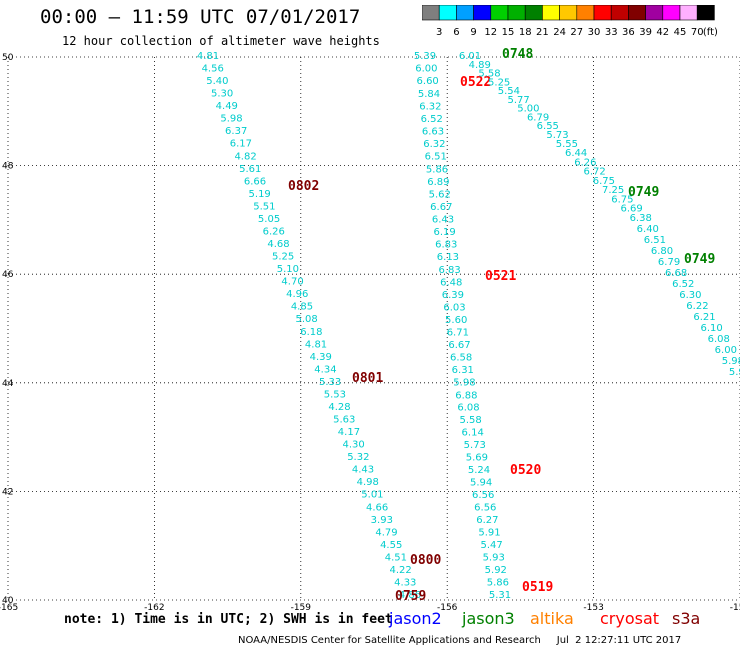  What do you see at coordinates (517, 54) in the screenshot?
I see `pass-time-label: 0748` at bounding box center [517, 54].